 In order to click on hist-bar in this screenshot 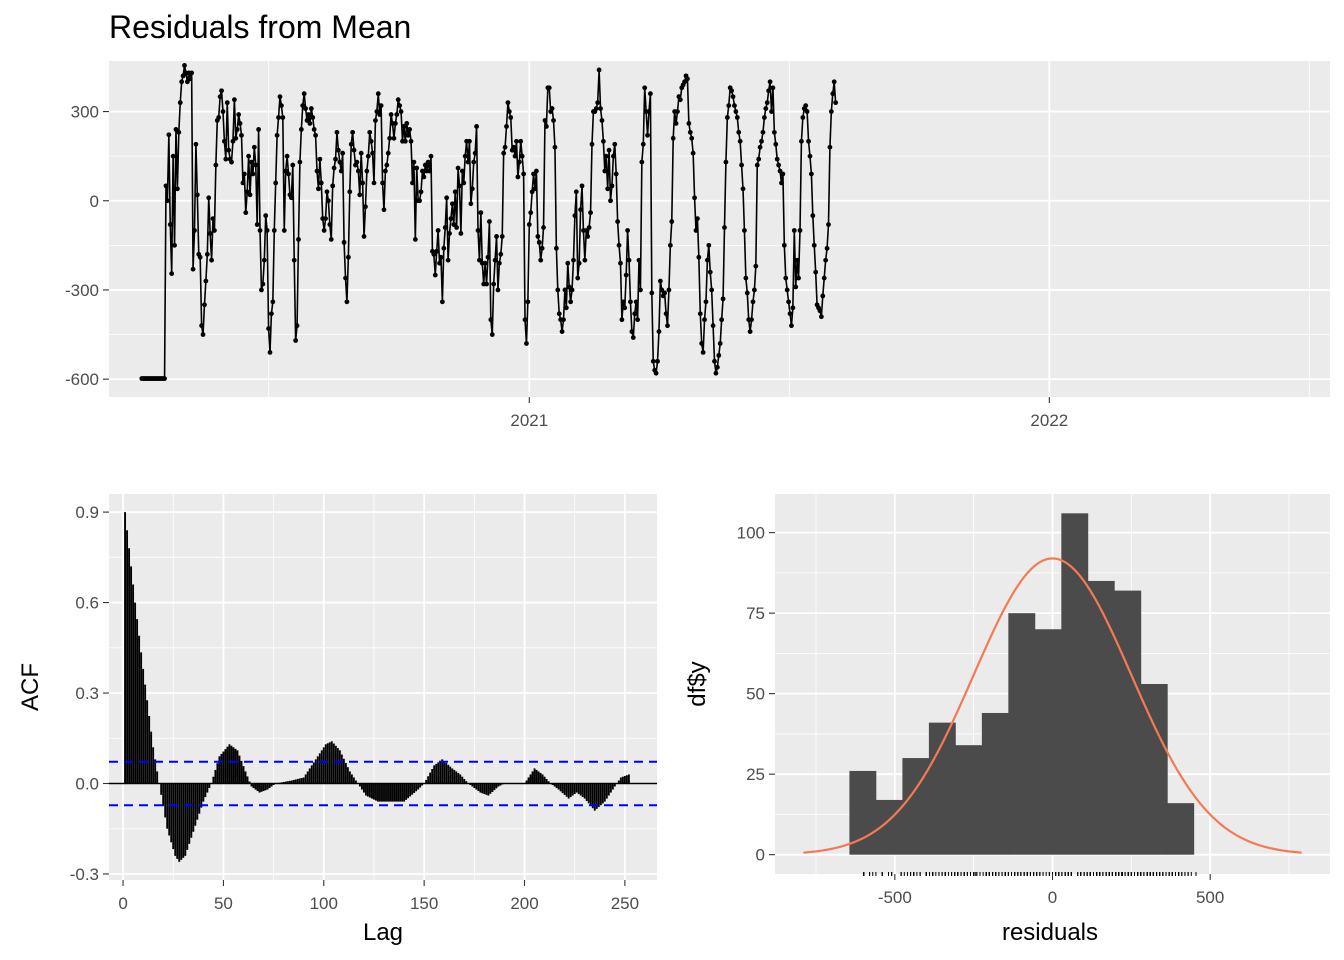, I will do `click(1075, 684)`.